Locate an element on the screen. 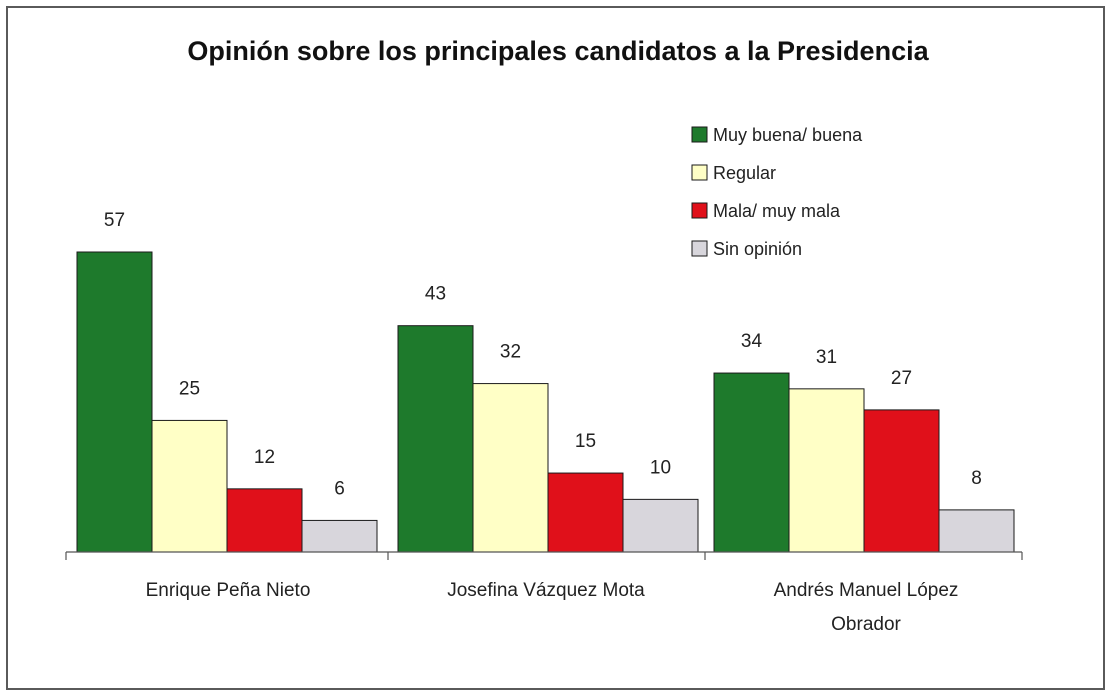 Image resolution: width=1111 pixels, height=696 pixels. legend-label: Muy buena/ buena is located at coordinates (788, 135).